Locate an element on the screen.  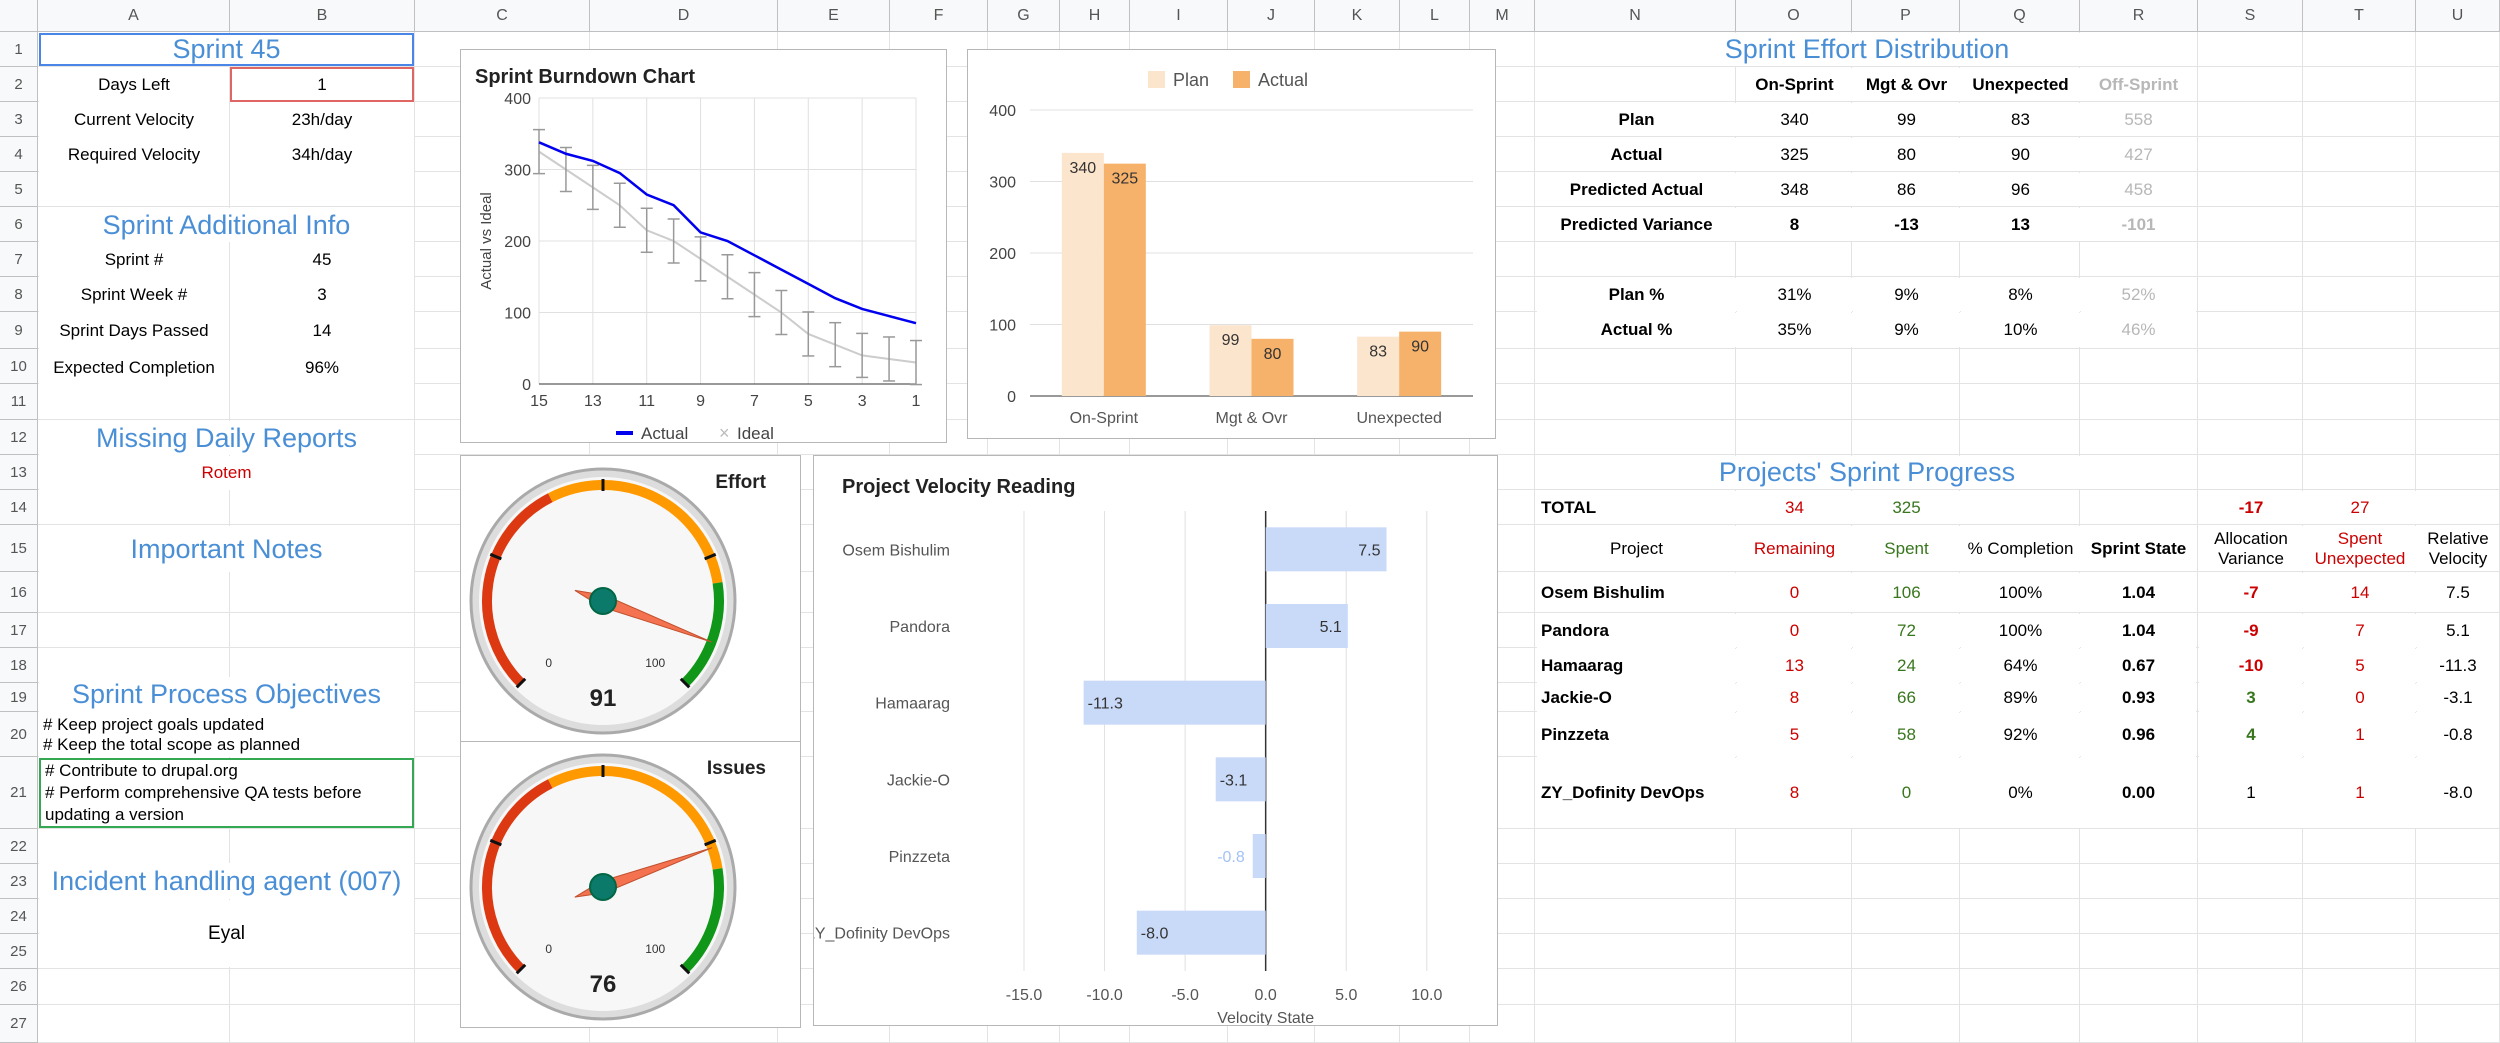
column-header-h: H is located at coordinates (1095, 16).